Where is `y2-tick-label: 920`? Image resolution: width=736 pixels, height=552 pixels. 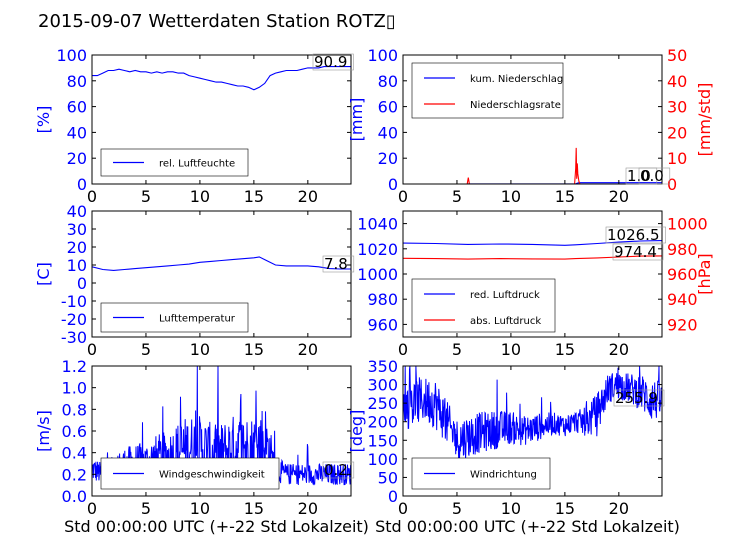
y2-tick-label: 920 is located at coordinates (682, 324).